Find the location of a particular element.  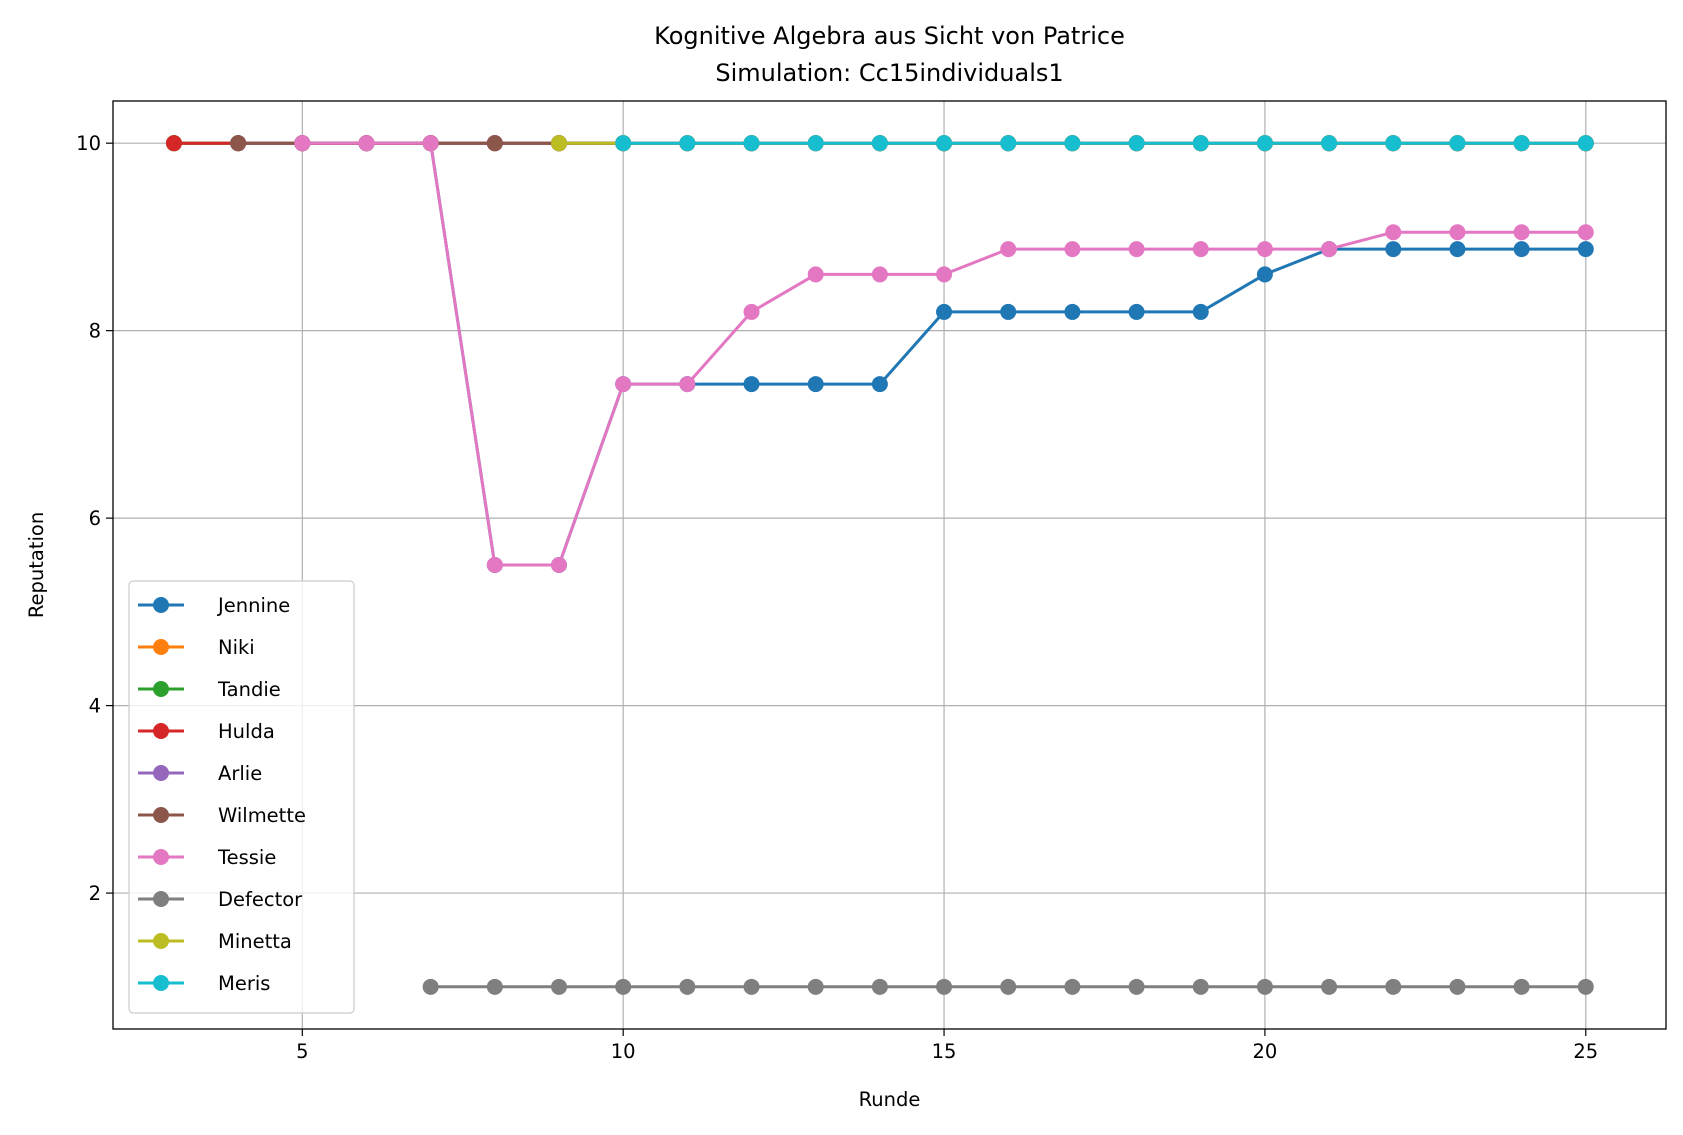

chart-subtitle: Simulation: Cc15individuals1 is located at coordinates (889, 73).